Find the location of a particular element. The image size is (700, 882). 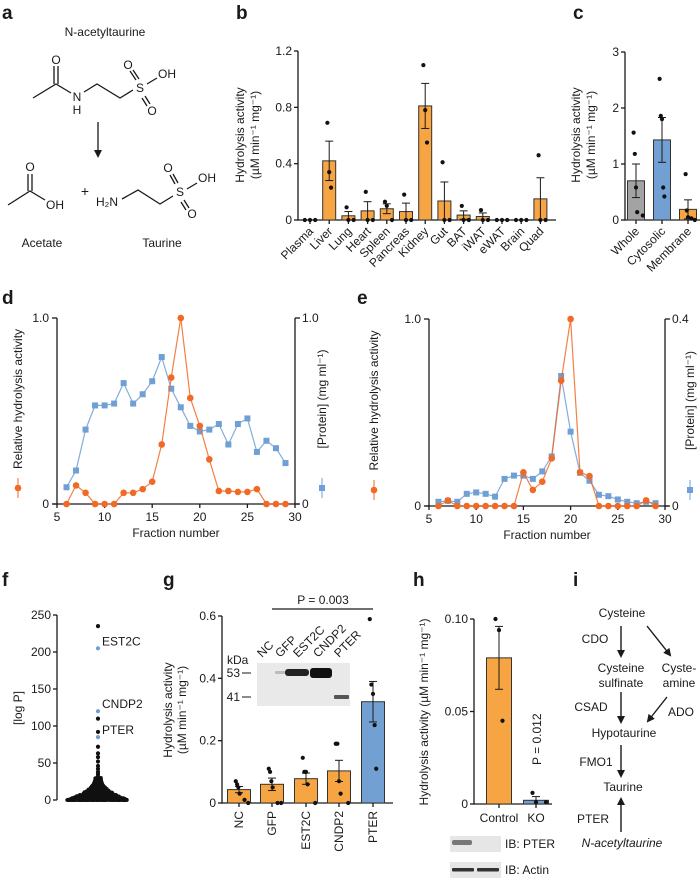

activity-line is located at coordinates (547, 412).